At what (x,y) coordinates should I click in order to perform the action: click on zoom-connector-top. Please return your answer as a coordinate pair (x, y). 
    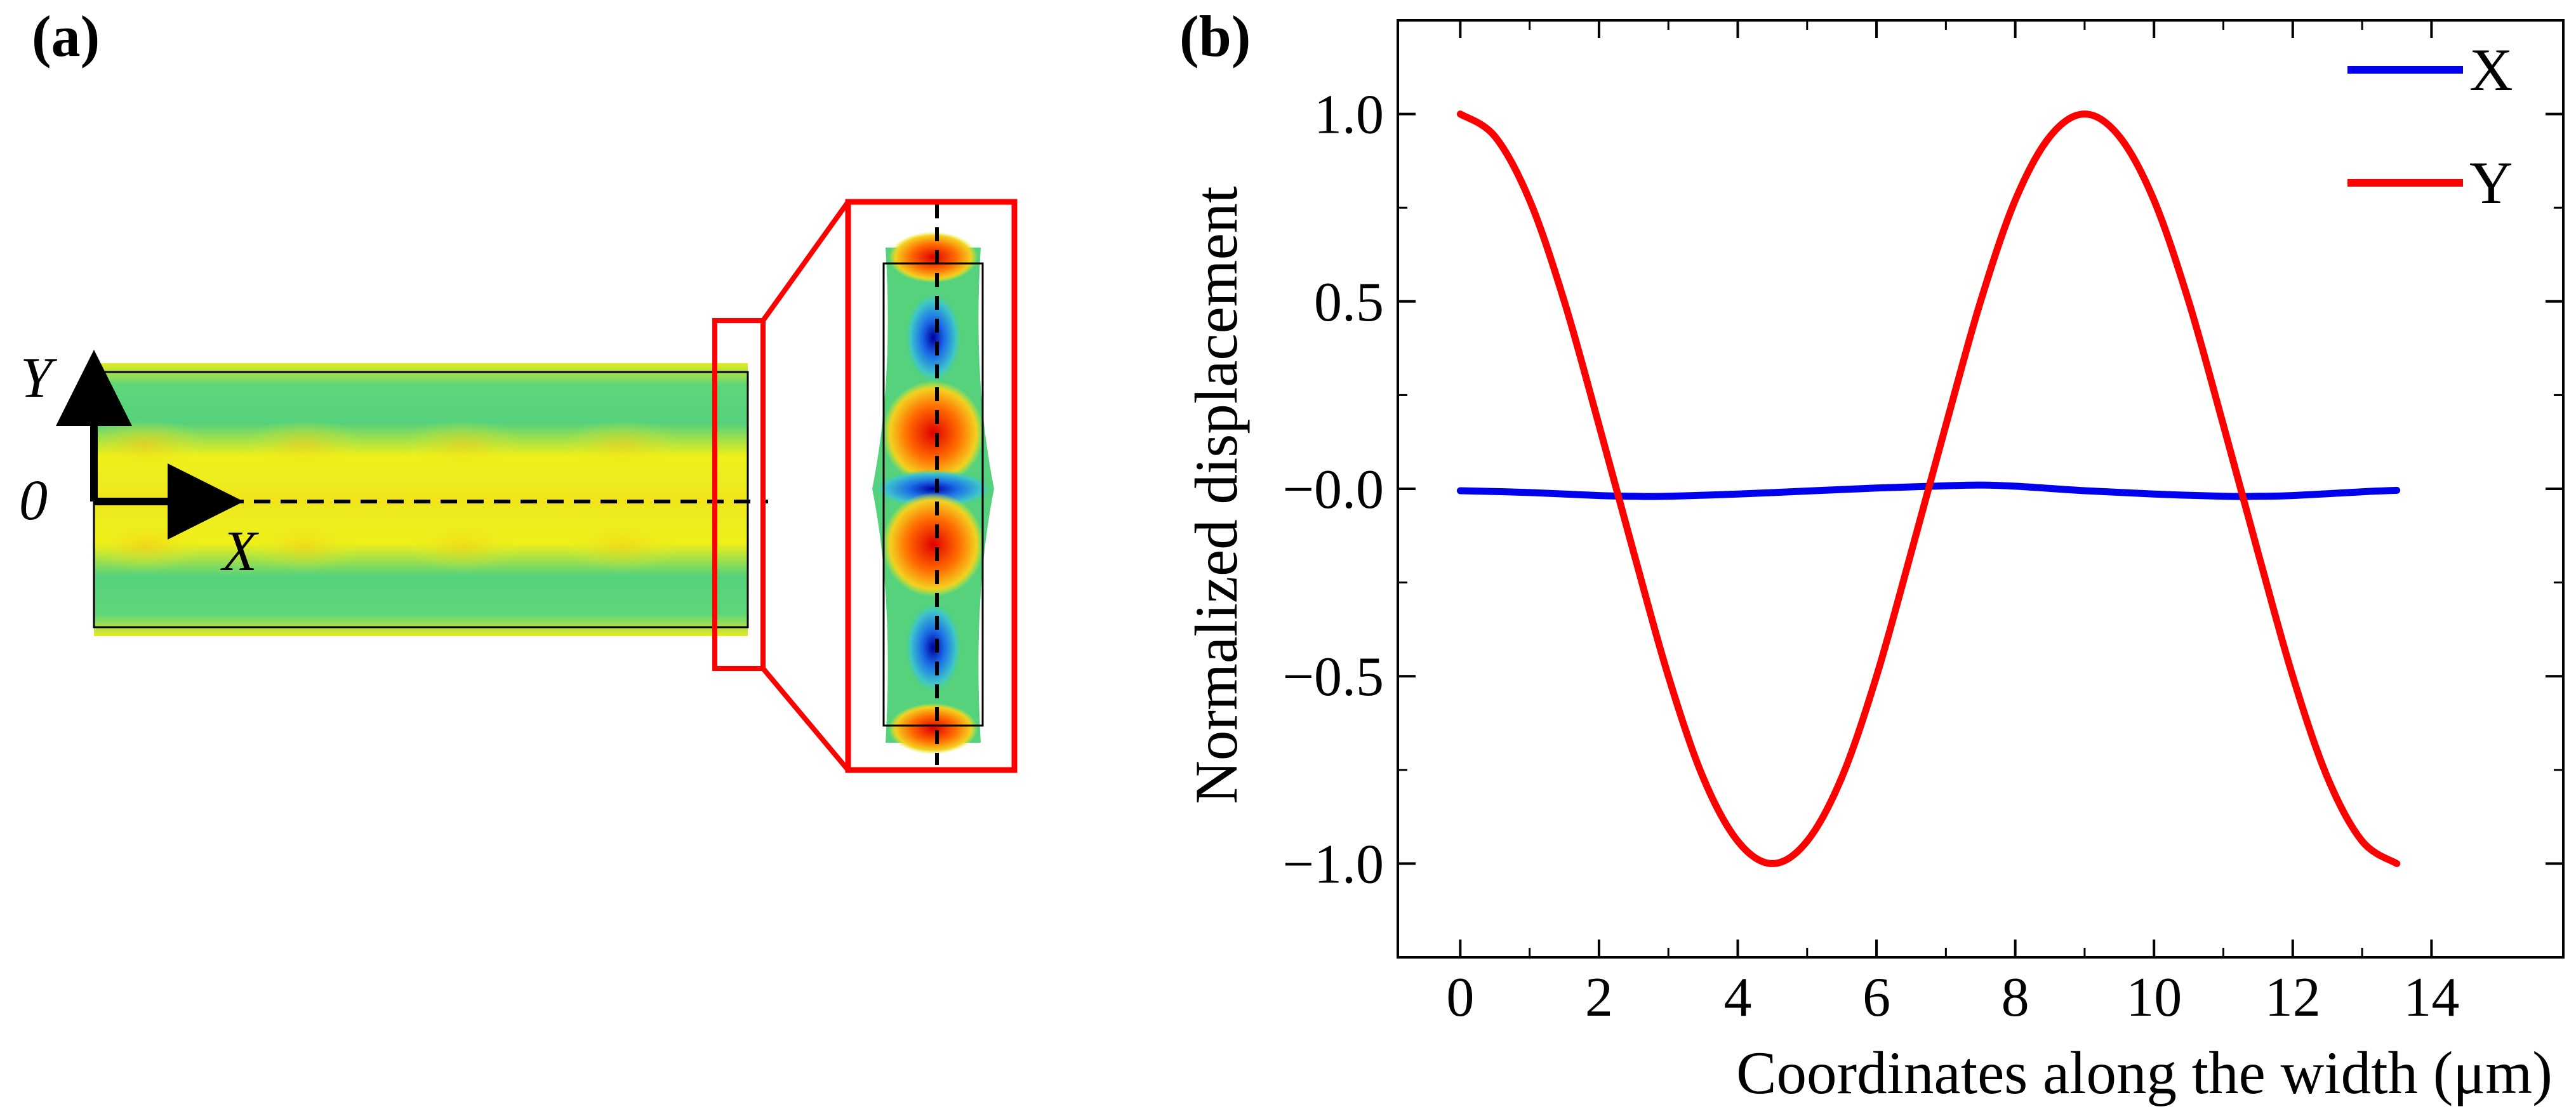
    Looking at the image, I should click on (805, 261).